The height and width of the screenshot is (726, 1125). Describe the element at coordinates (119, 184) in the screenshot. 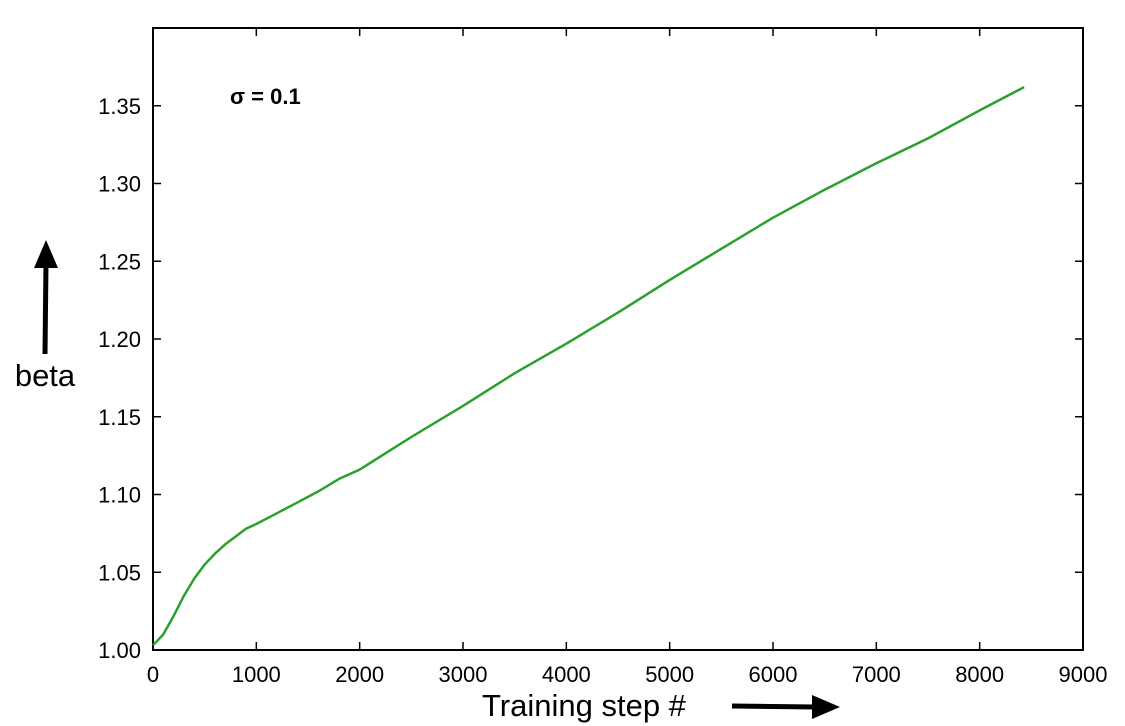

I see `y-tick-label: 1.30` at that location.